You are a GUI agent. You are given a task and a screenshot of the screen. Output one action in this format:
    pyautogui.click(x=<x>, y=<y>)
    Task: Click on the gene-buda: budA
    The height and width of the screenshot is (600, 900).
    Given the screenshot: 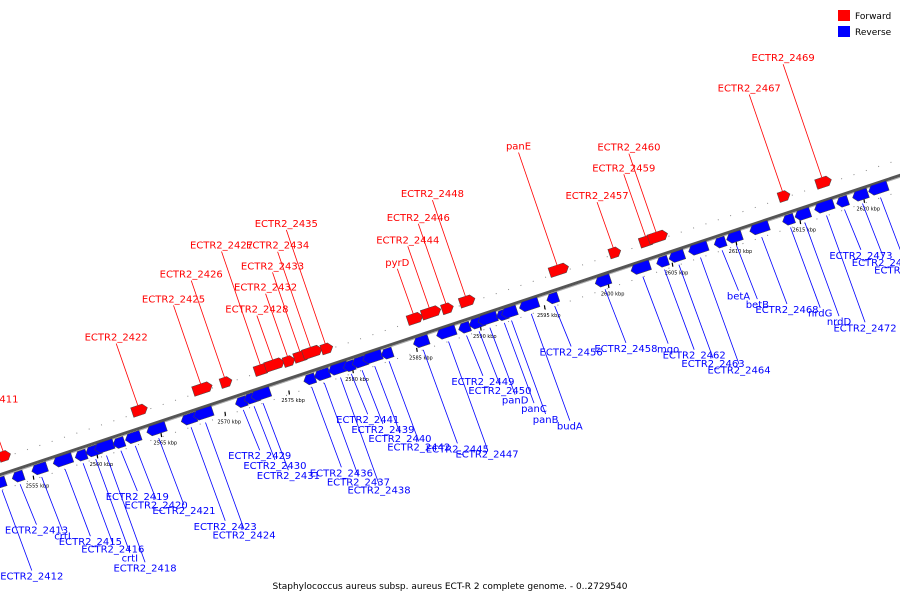 What is the action you would take?
    pyautogui.click(x=550, y=364)
    